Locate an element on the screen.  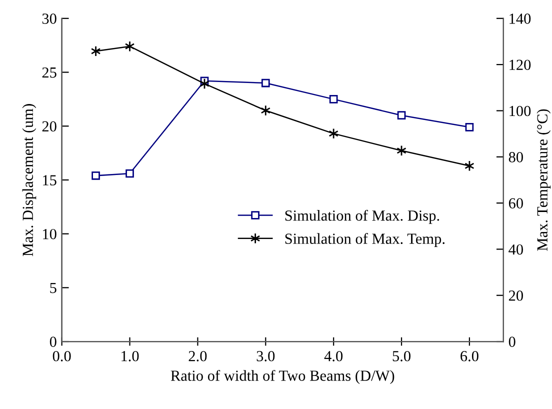
y2-tick-label: 120 is located at coordinates (520, 65).